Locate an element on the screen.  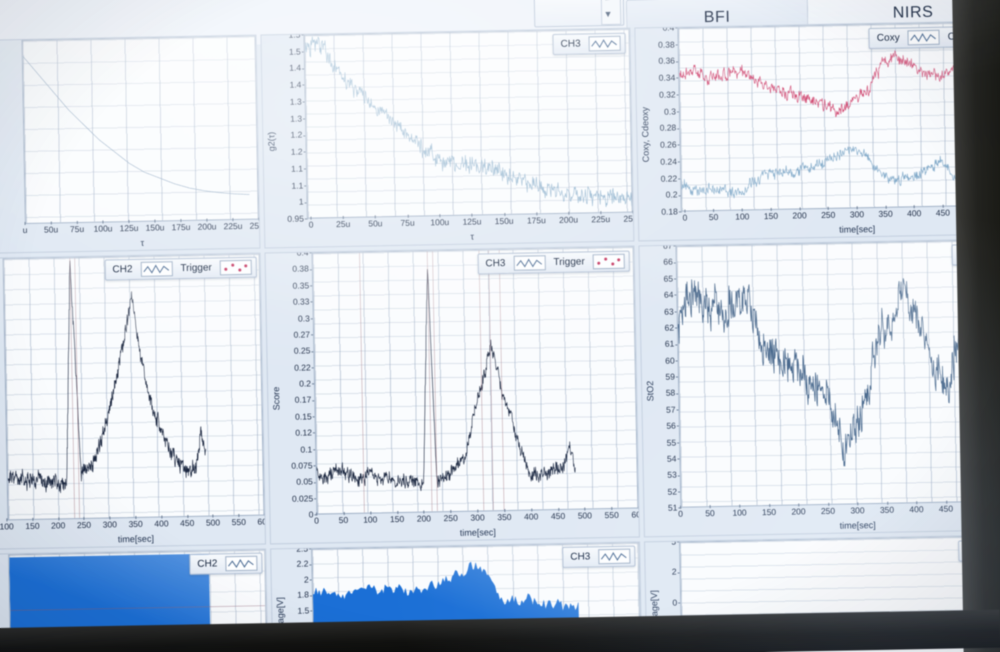
y-tick-label: 56 is located at coordinates (671, 425).